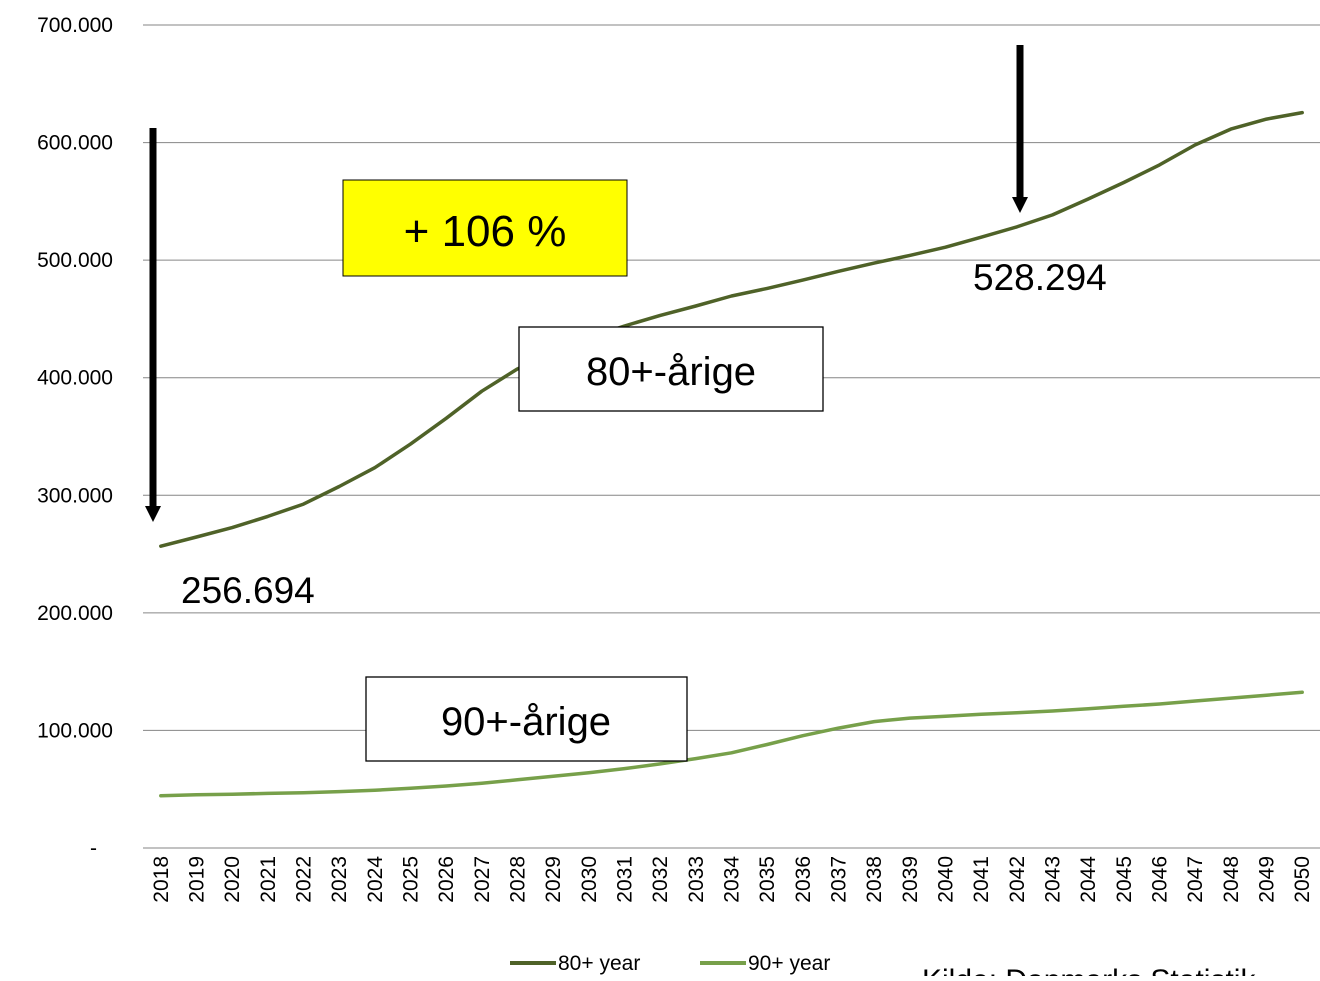  What do you see at coordinates (1040, 277) in the screenshot?
I see `end-value-label: 528.294` at bounding box center [1040, 277].